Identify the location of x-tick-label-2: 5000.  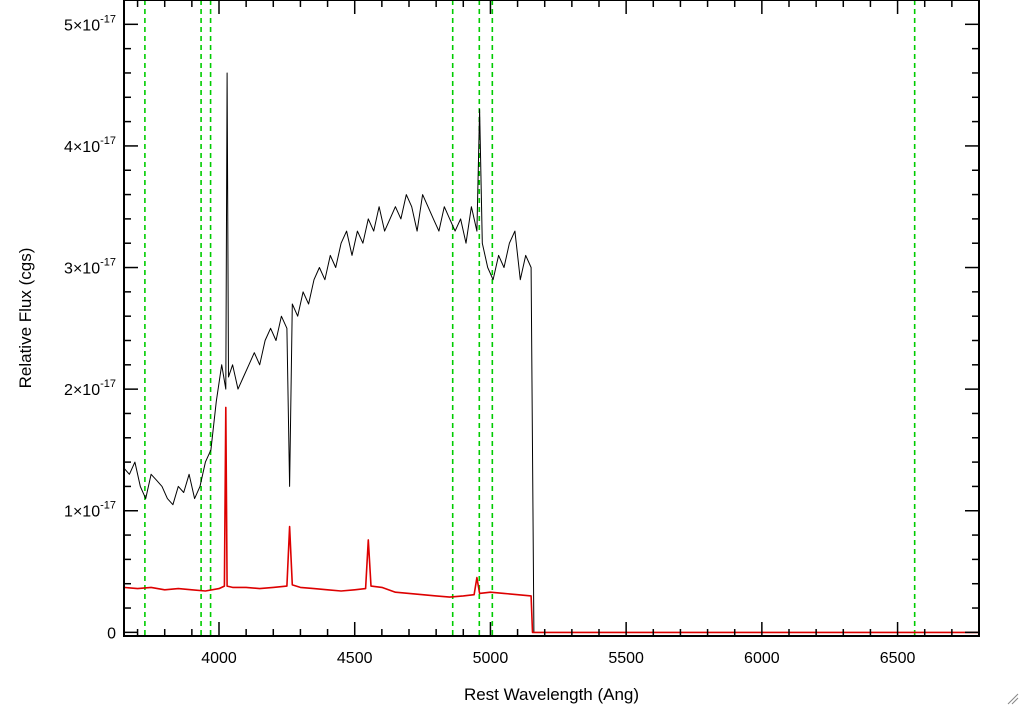
(491, 658).